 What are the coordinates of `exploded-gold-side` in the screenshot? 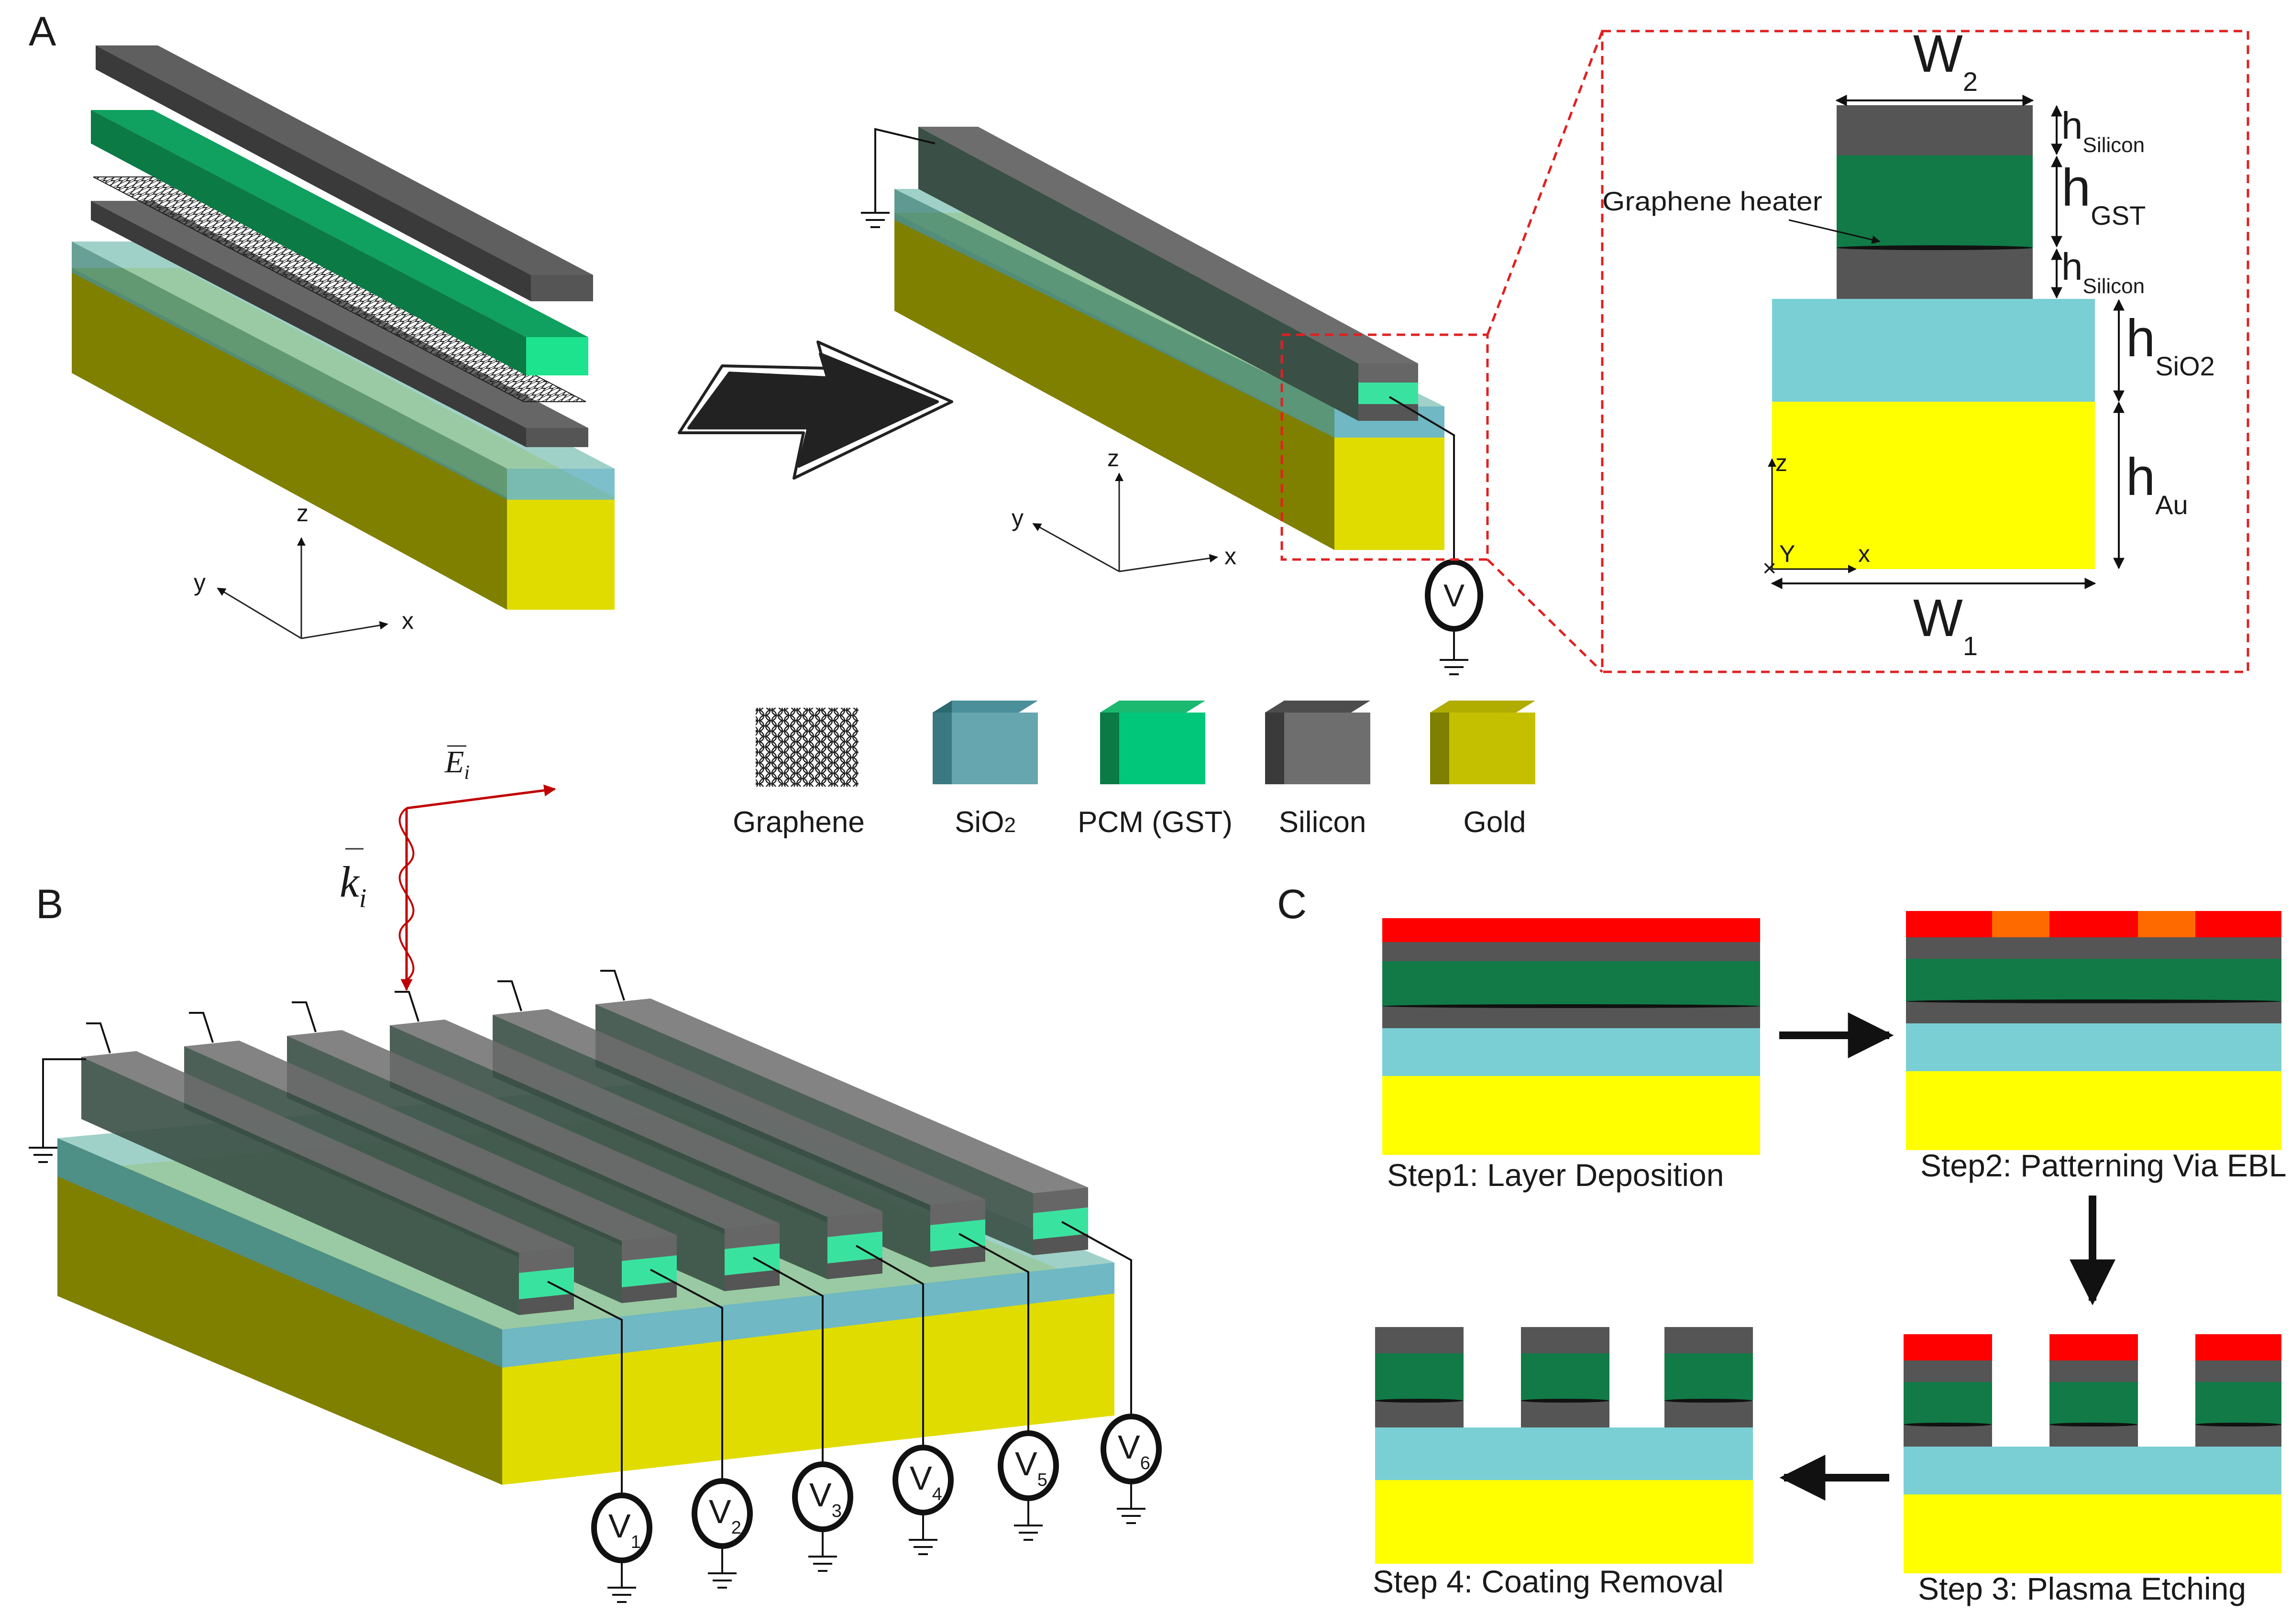 It's located at (289, 439).